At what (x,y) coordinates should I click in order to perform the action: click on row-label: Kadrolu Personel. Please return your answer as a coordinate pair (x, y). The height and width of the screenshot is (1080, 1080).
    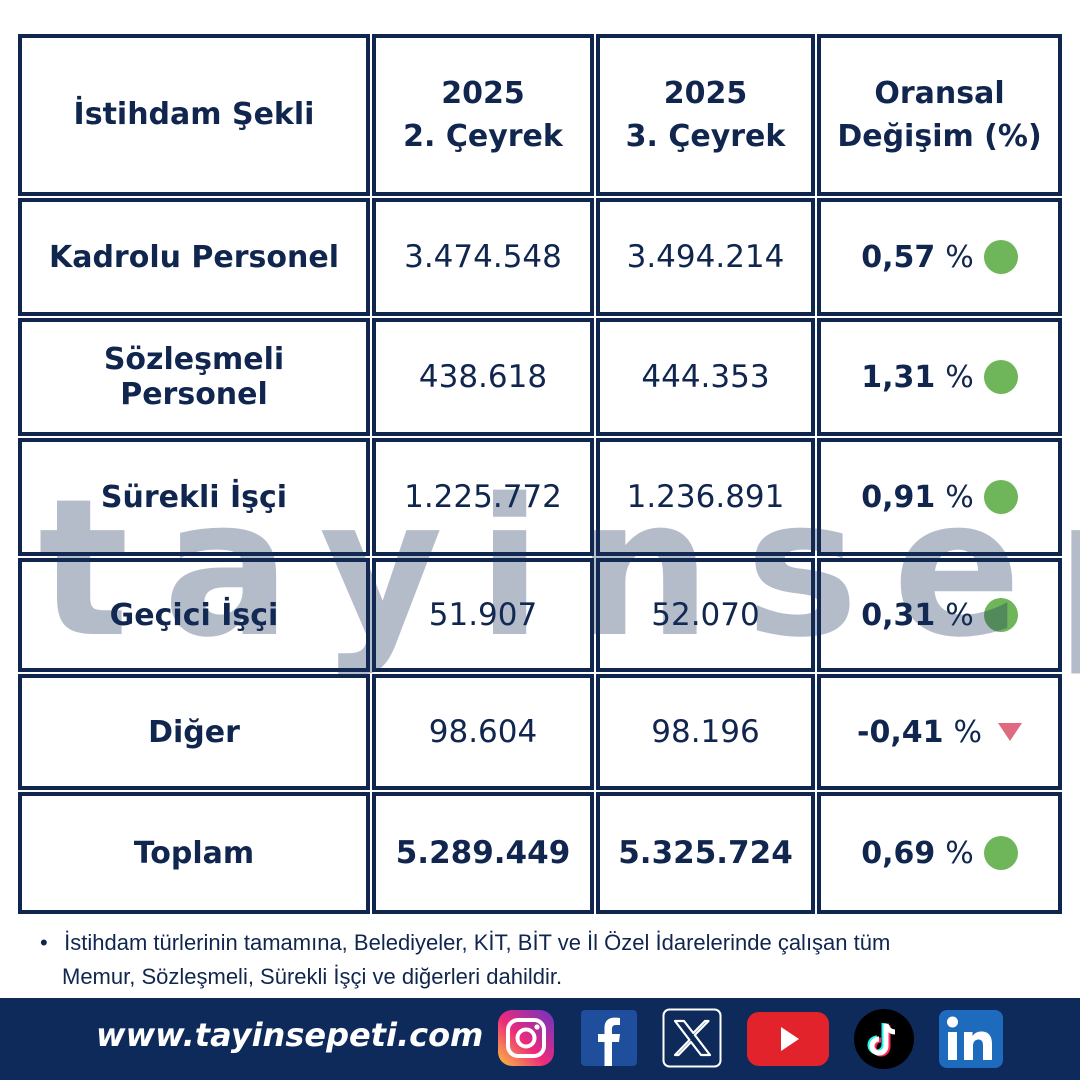
    Looking at the image, I should click on (194, 257).